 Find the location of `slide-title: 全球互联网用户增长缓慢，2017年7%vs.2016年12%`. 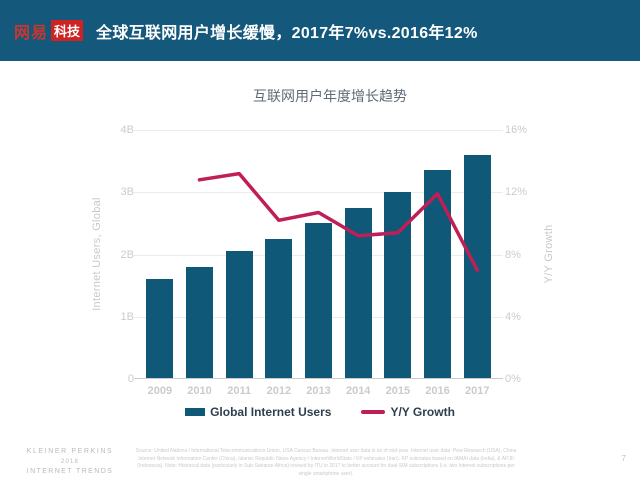

slide-title: 全球互联网用户增长缓慢，2017年7%vs.2016年12% is located at coordinates (287, 33).